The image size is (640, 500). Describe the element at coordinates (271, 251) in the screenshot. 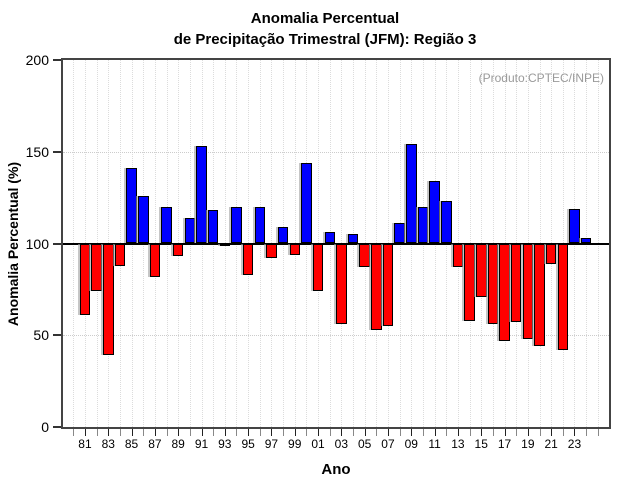

I see `bar-1997` at that location.